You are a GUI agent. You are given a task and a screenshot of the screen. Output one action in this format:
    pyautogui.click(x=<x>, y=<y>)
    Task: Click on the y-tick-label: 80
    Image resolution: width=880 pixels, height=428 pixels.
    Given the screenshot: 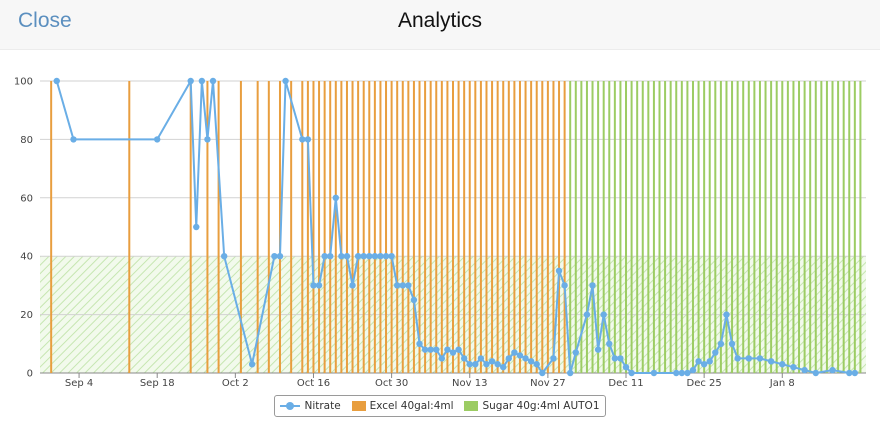 What is the action you would take?
    pyautogui.click(x=26, y=140)
    